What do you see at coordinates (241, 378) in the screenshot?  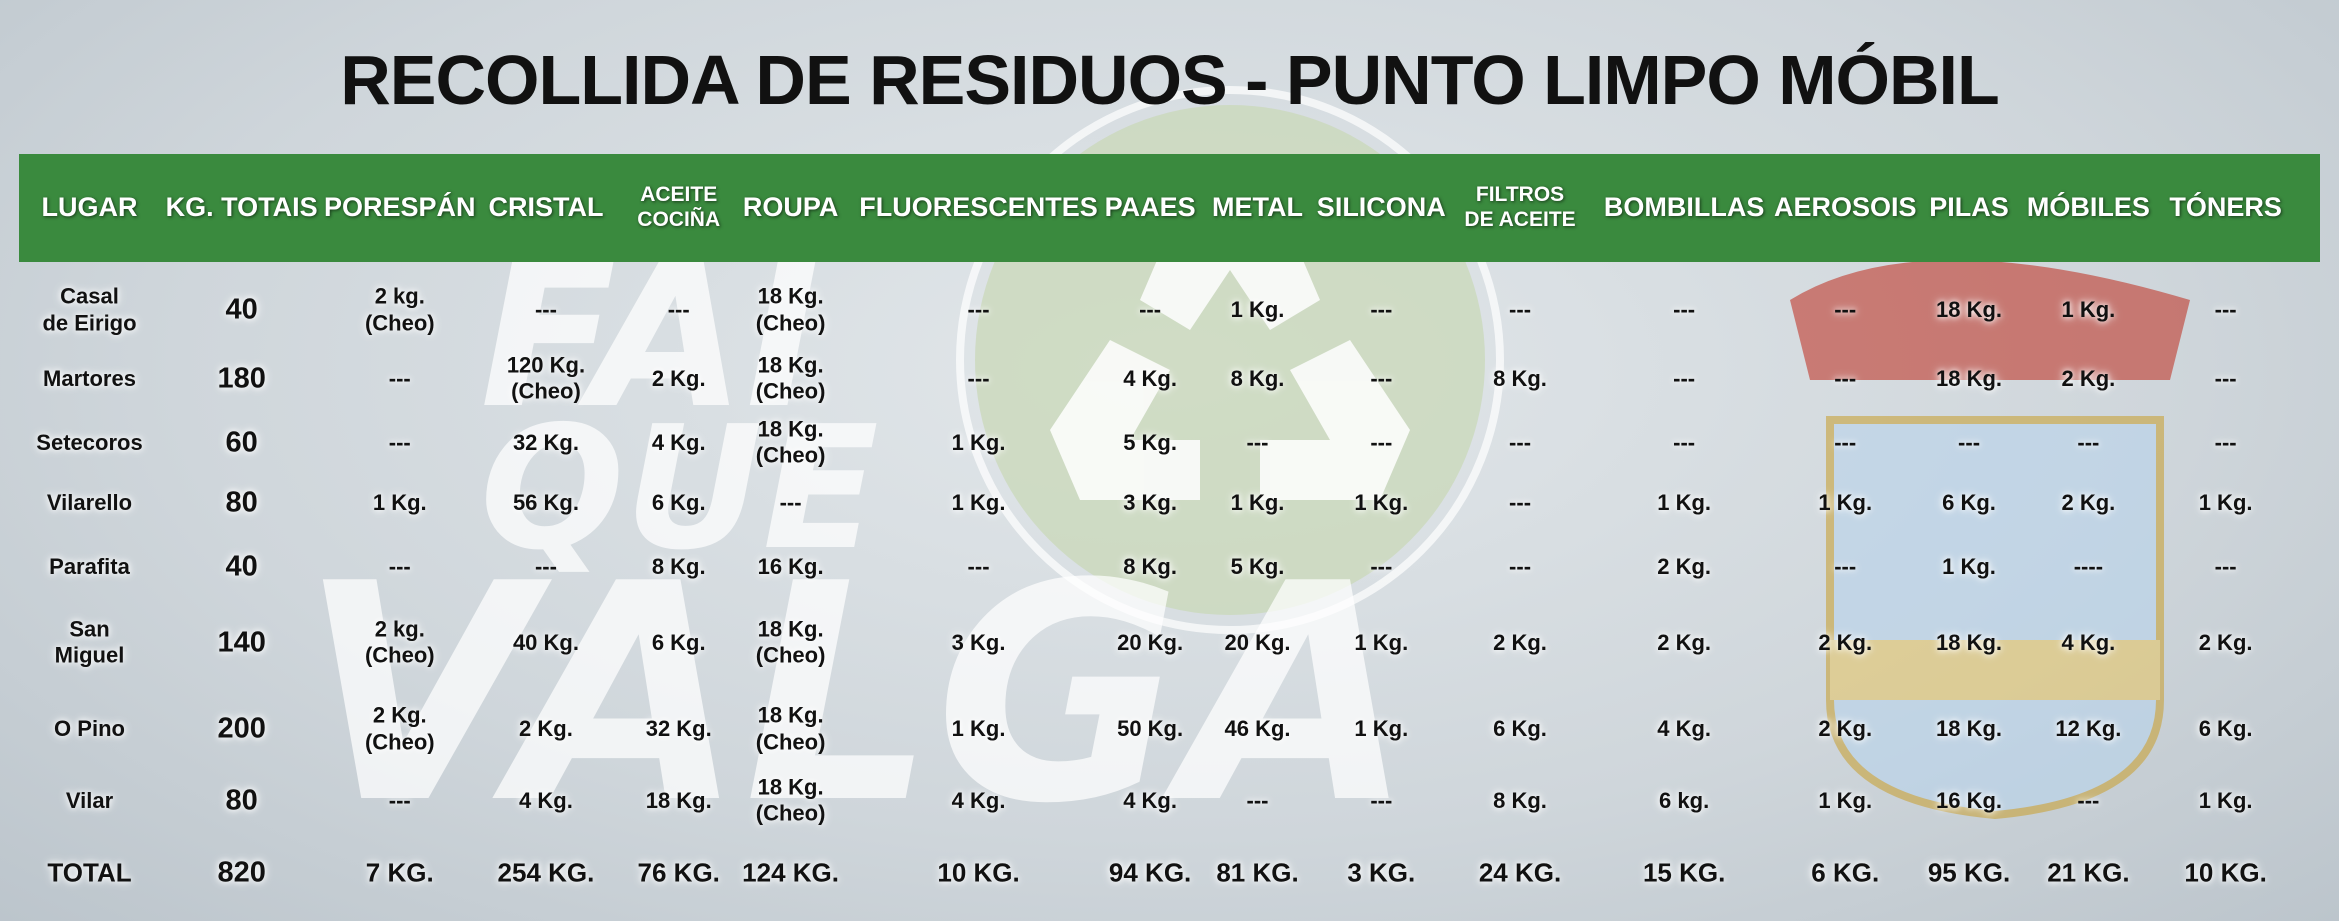 I see `table-cell: 180` at bounding box center [241, 378].